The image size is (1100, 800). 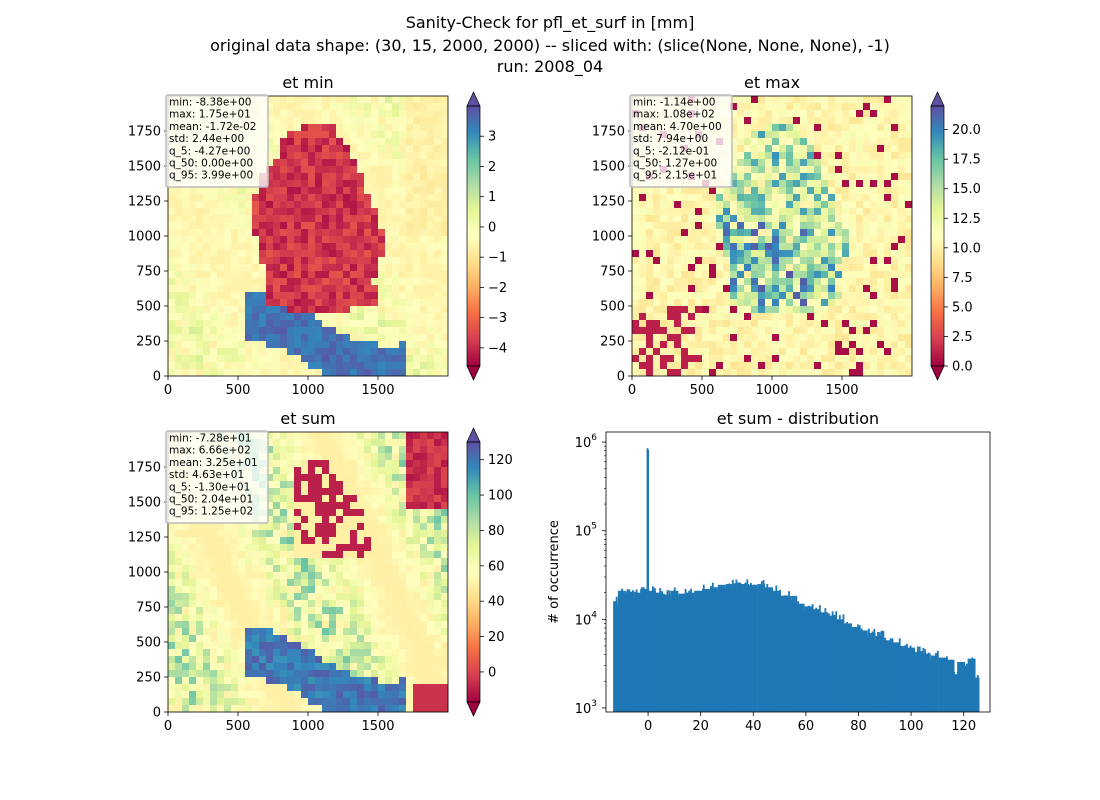 I want to click on colorbar: 3 2 1 0 −1 −2 −3 −4, so click(x=486, y=236).